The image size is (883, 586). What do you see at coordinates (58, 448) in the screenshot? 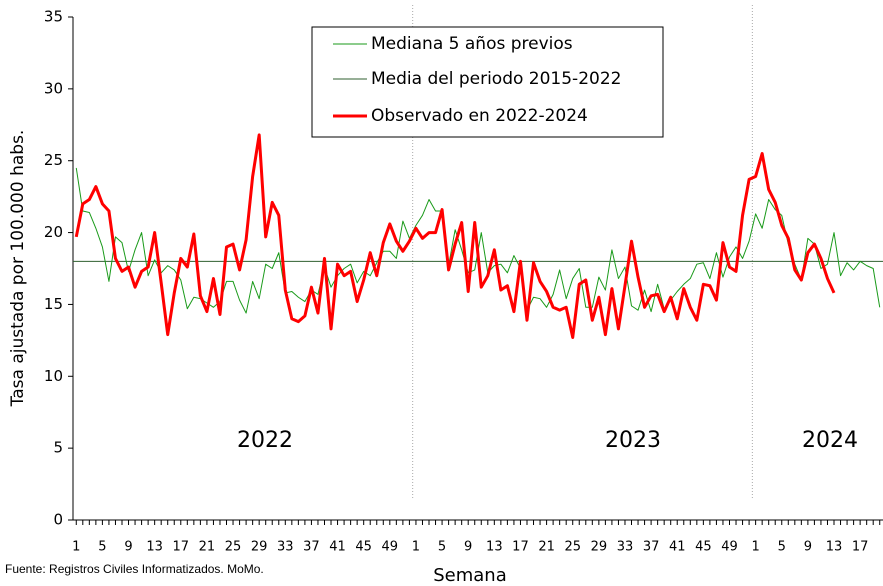
I see `y-tick-label: 5` at bounding box center [58, 448].